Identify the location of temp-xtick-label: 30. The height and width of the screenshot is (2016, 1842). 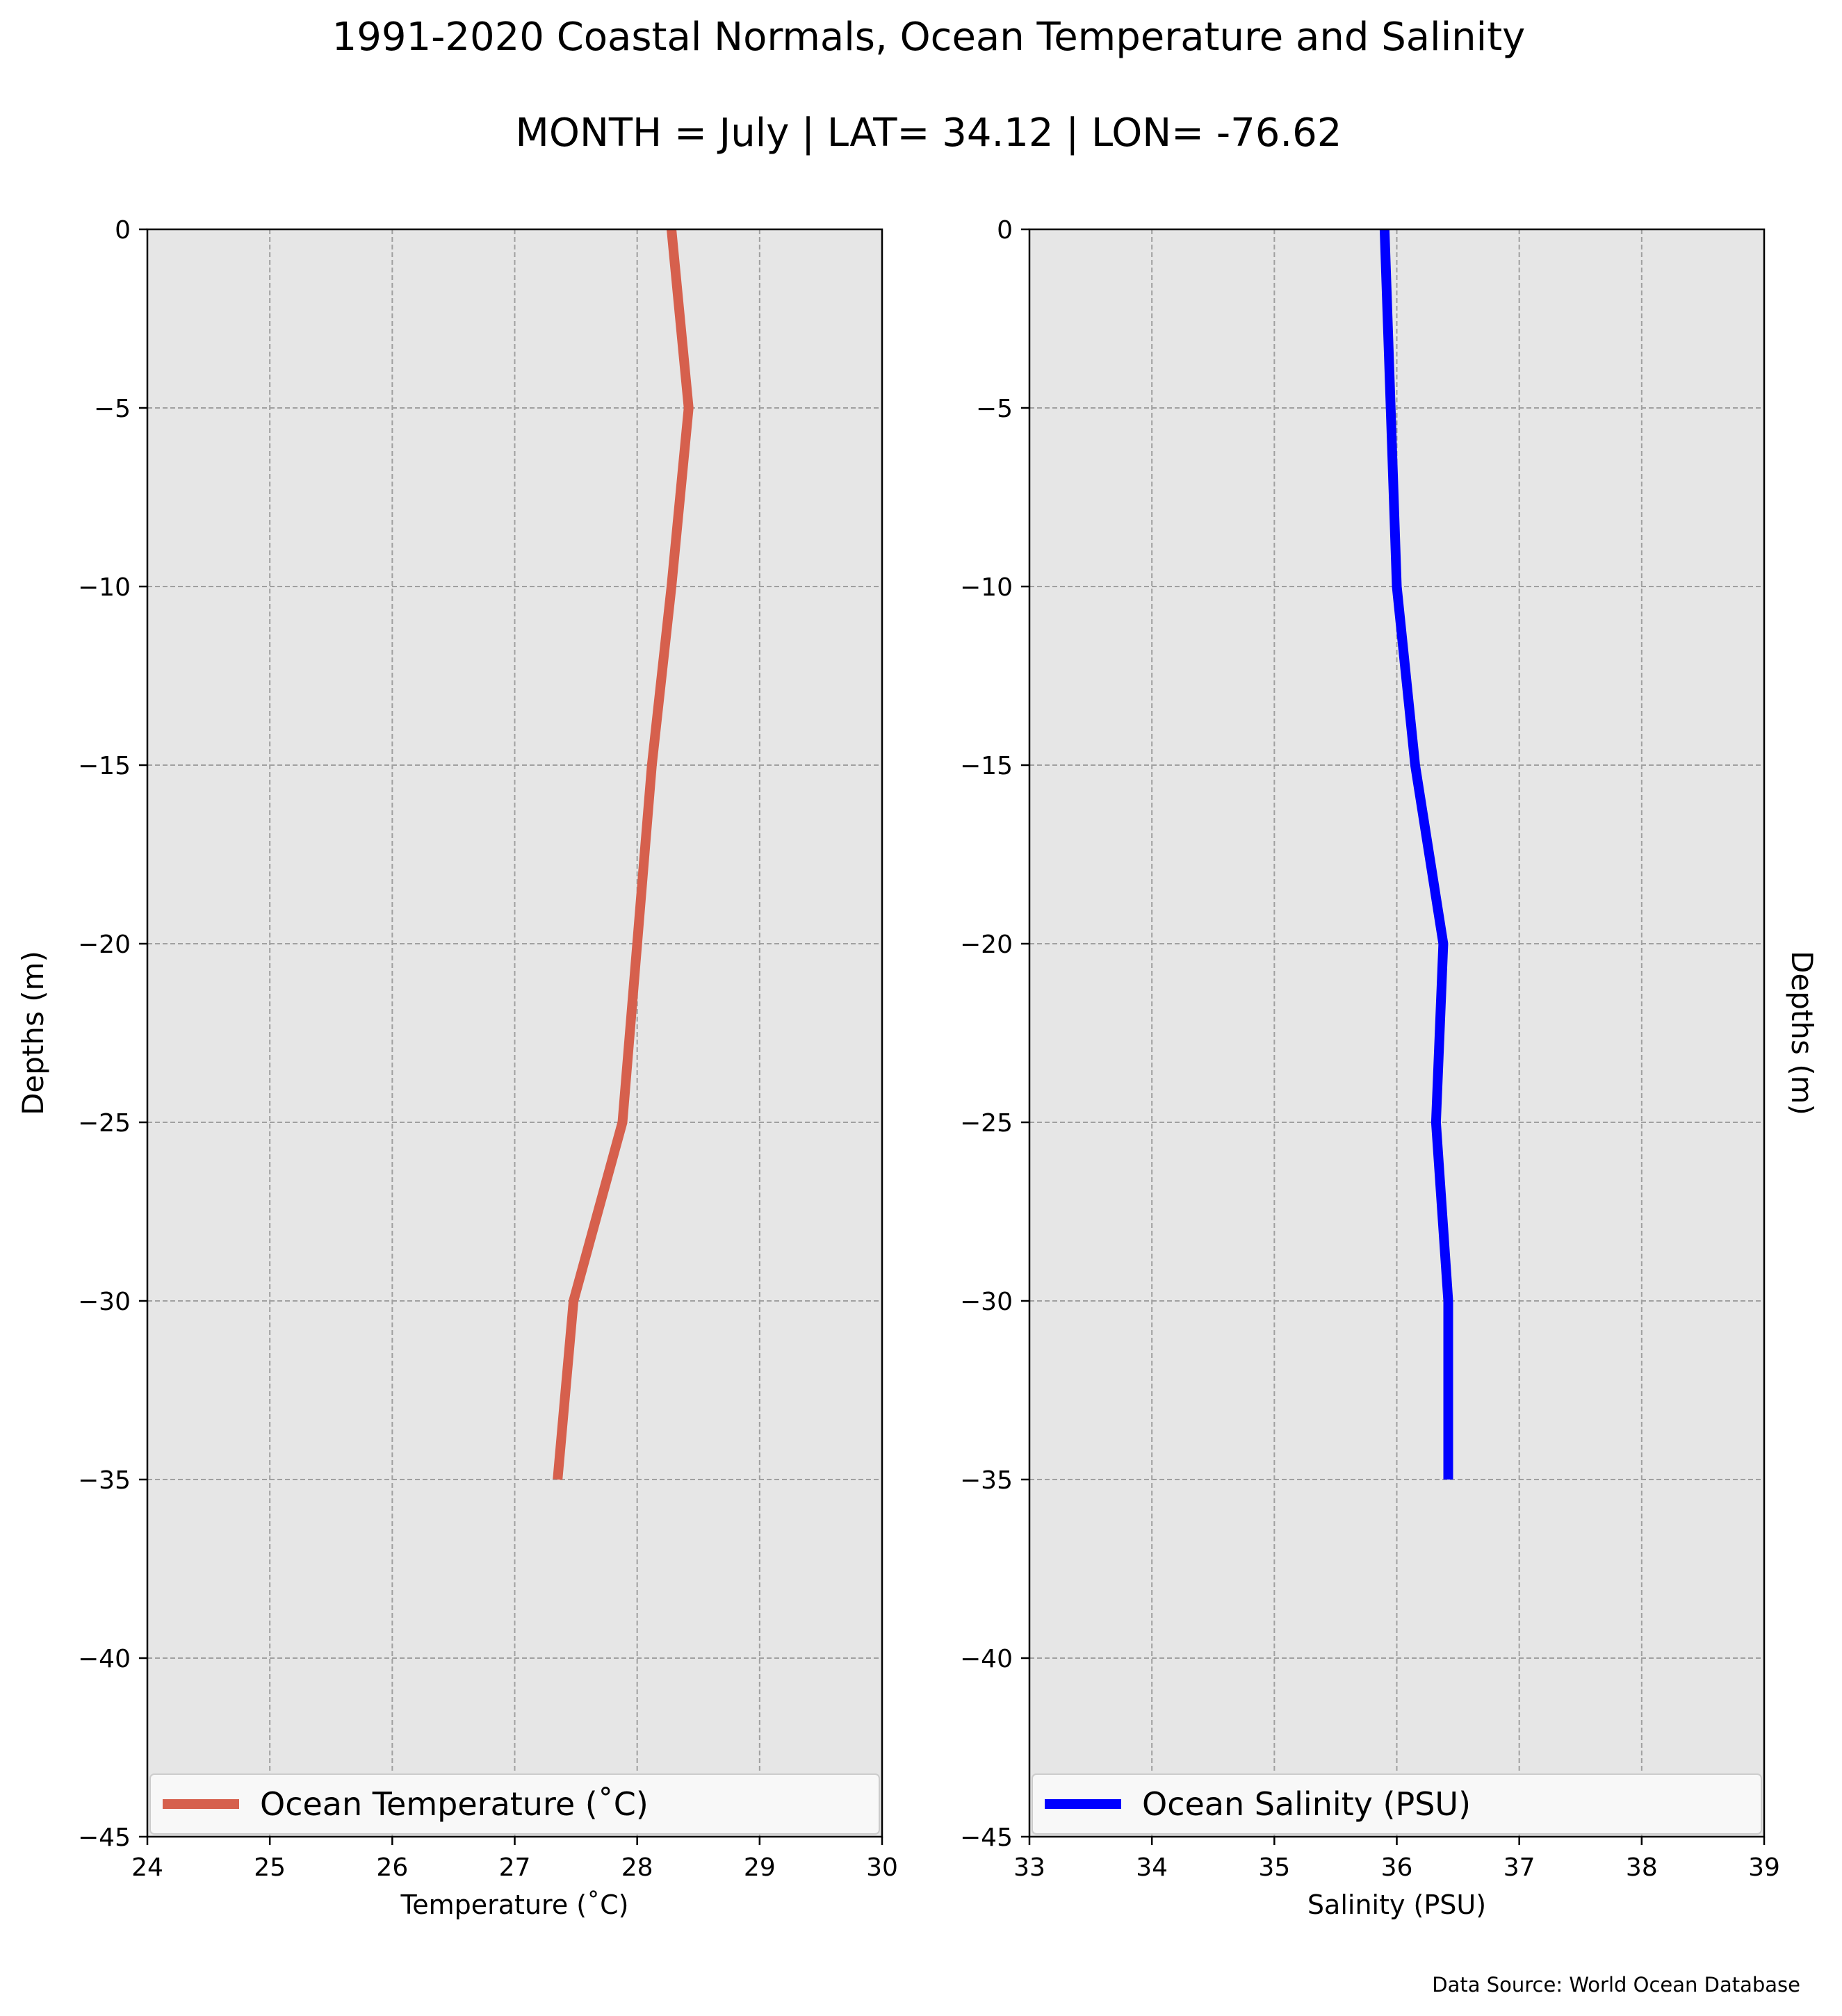
(882, 1868).